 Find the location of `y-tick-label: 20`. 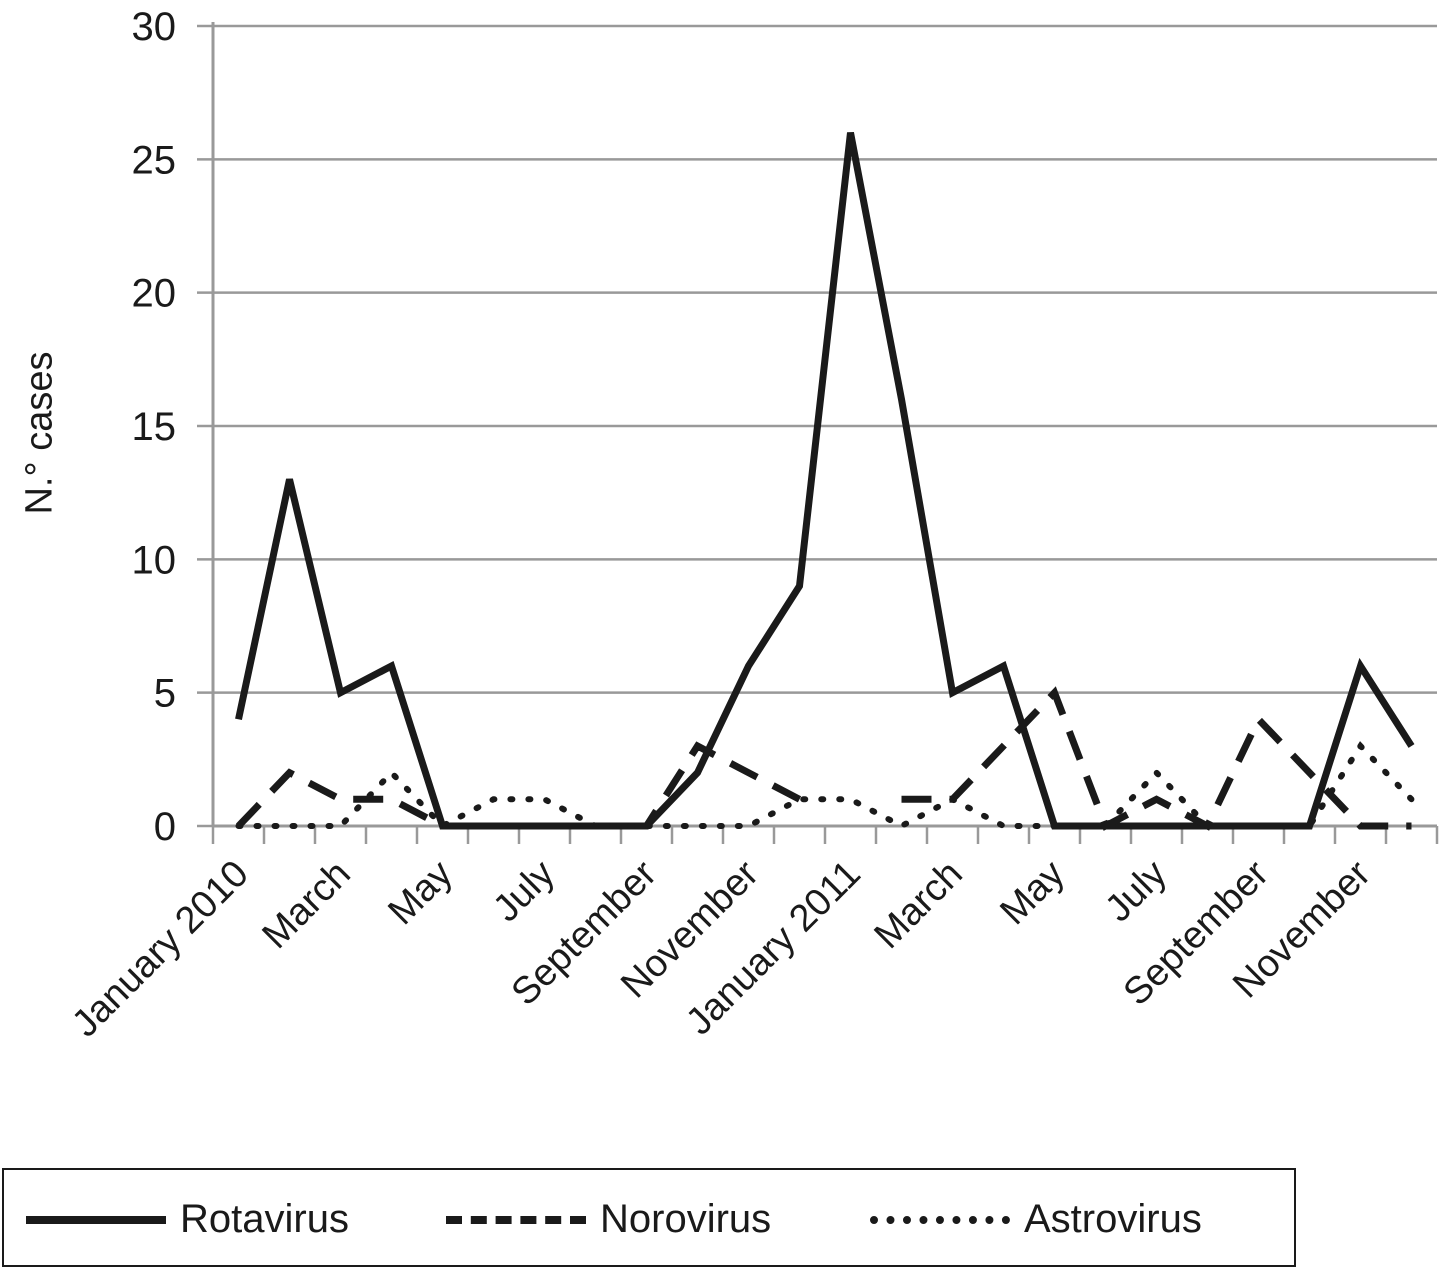

y-tick-label: 20 is located at coordinates (154, 294).